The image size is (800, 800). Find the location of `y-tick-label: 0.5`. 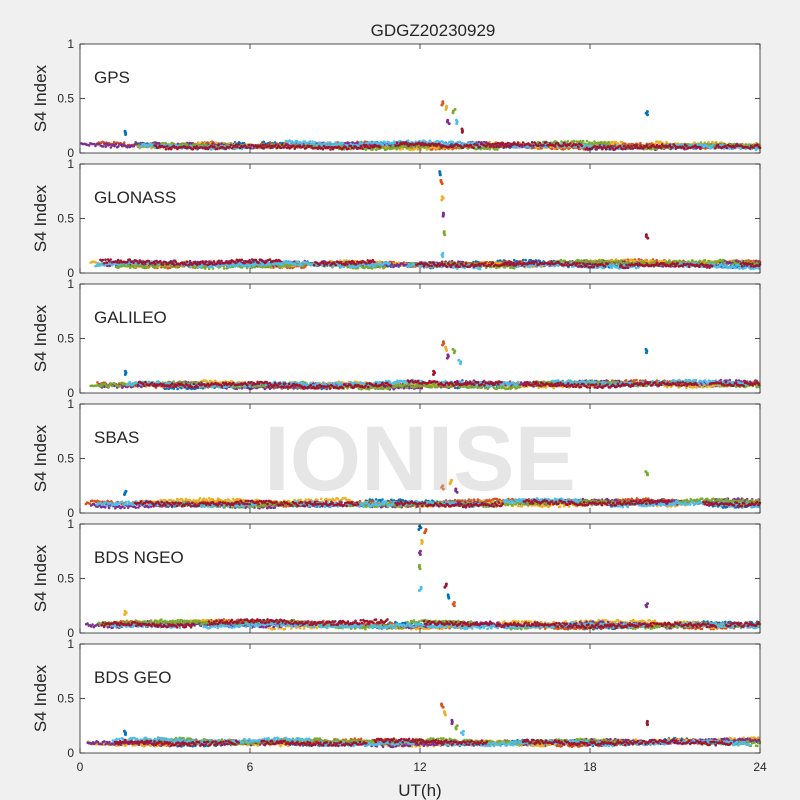

y-tick-label: 0.5 is located at coordinates (65, 99).